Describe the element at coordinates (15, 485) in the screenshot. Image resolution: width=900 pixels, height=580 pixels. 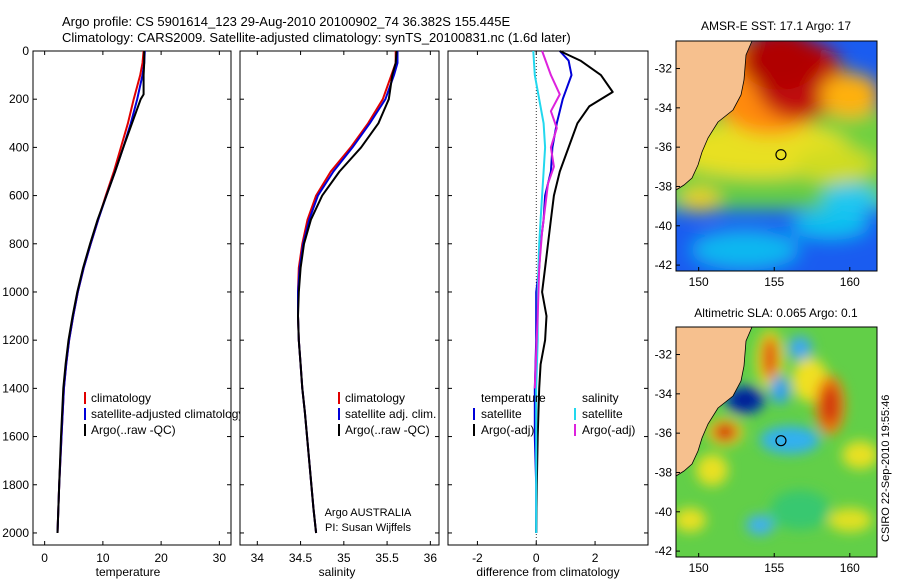
I see `y-tick-label: 1800` at that location.